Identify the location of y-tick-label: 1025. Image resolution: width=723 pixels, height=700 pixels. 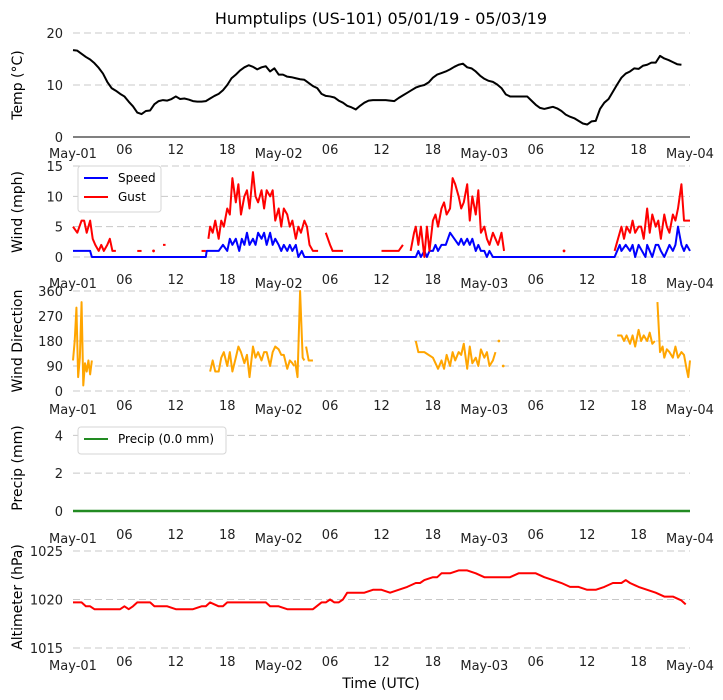
(46, 552).